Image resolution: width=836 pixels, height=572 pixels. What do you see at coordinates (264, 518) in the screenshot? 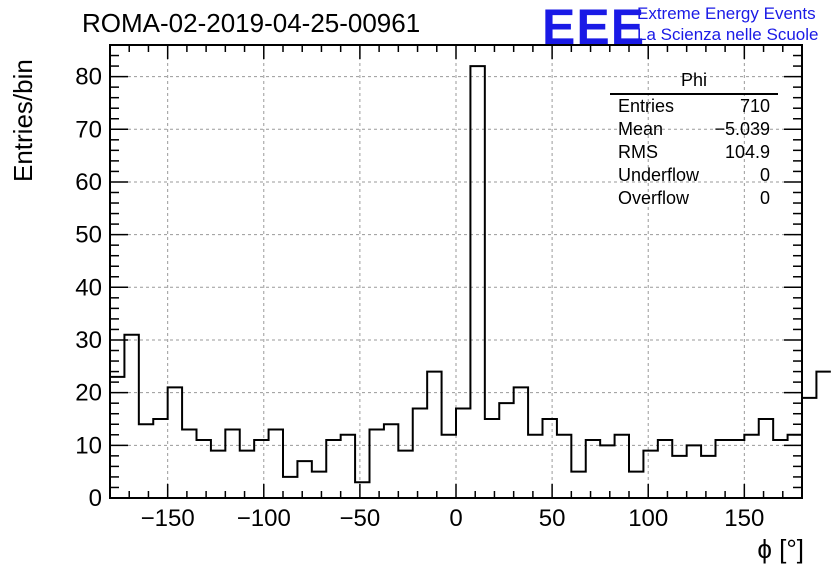
I see `x-tick-label: −100` at bounding box center [264, 518].